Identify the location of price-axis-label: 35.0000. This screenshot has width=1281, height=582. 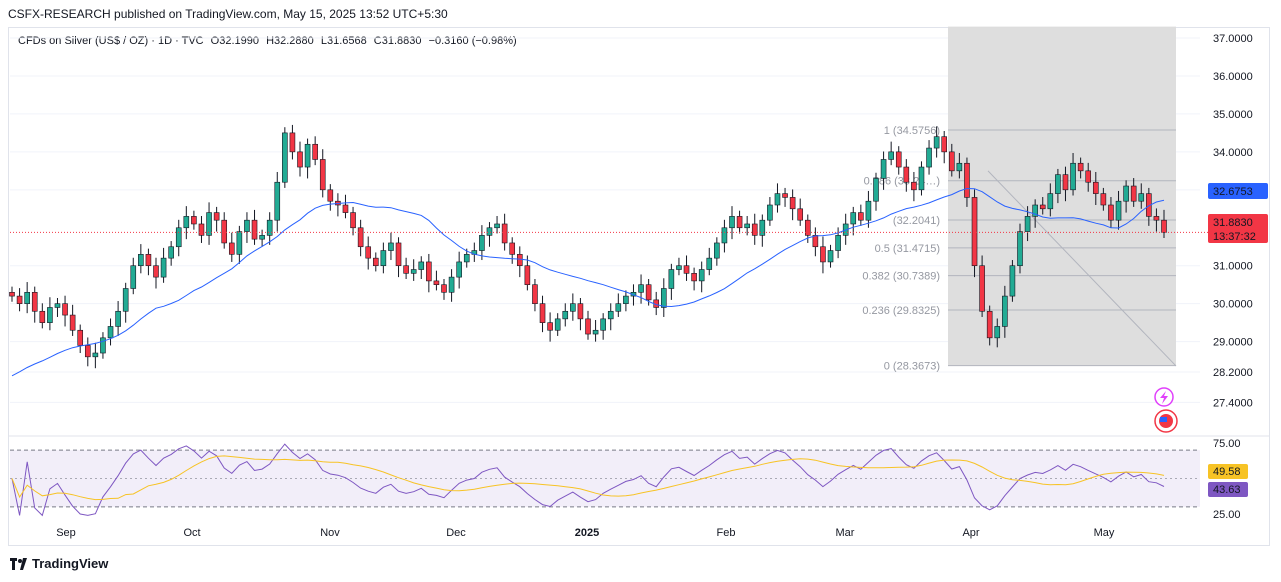
(1233, 115).